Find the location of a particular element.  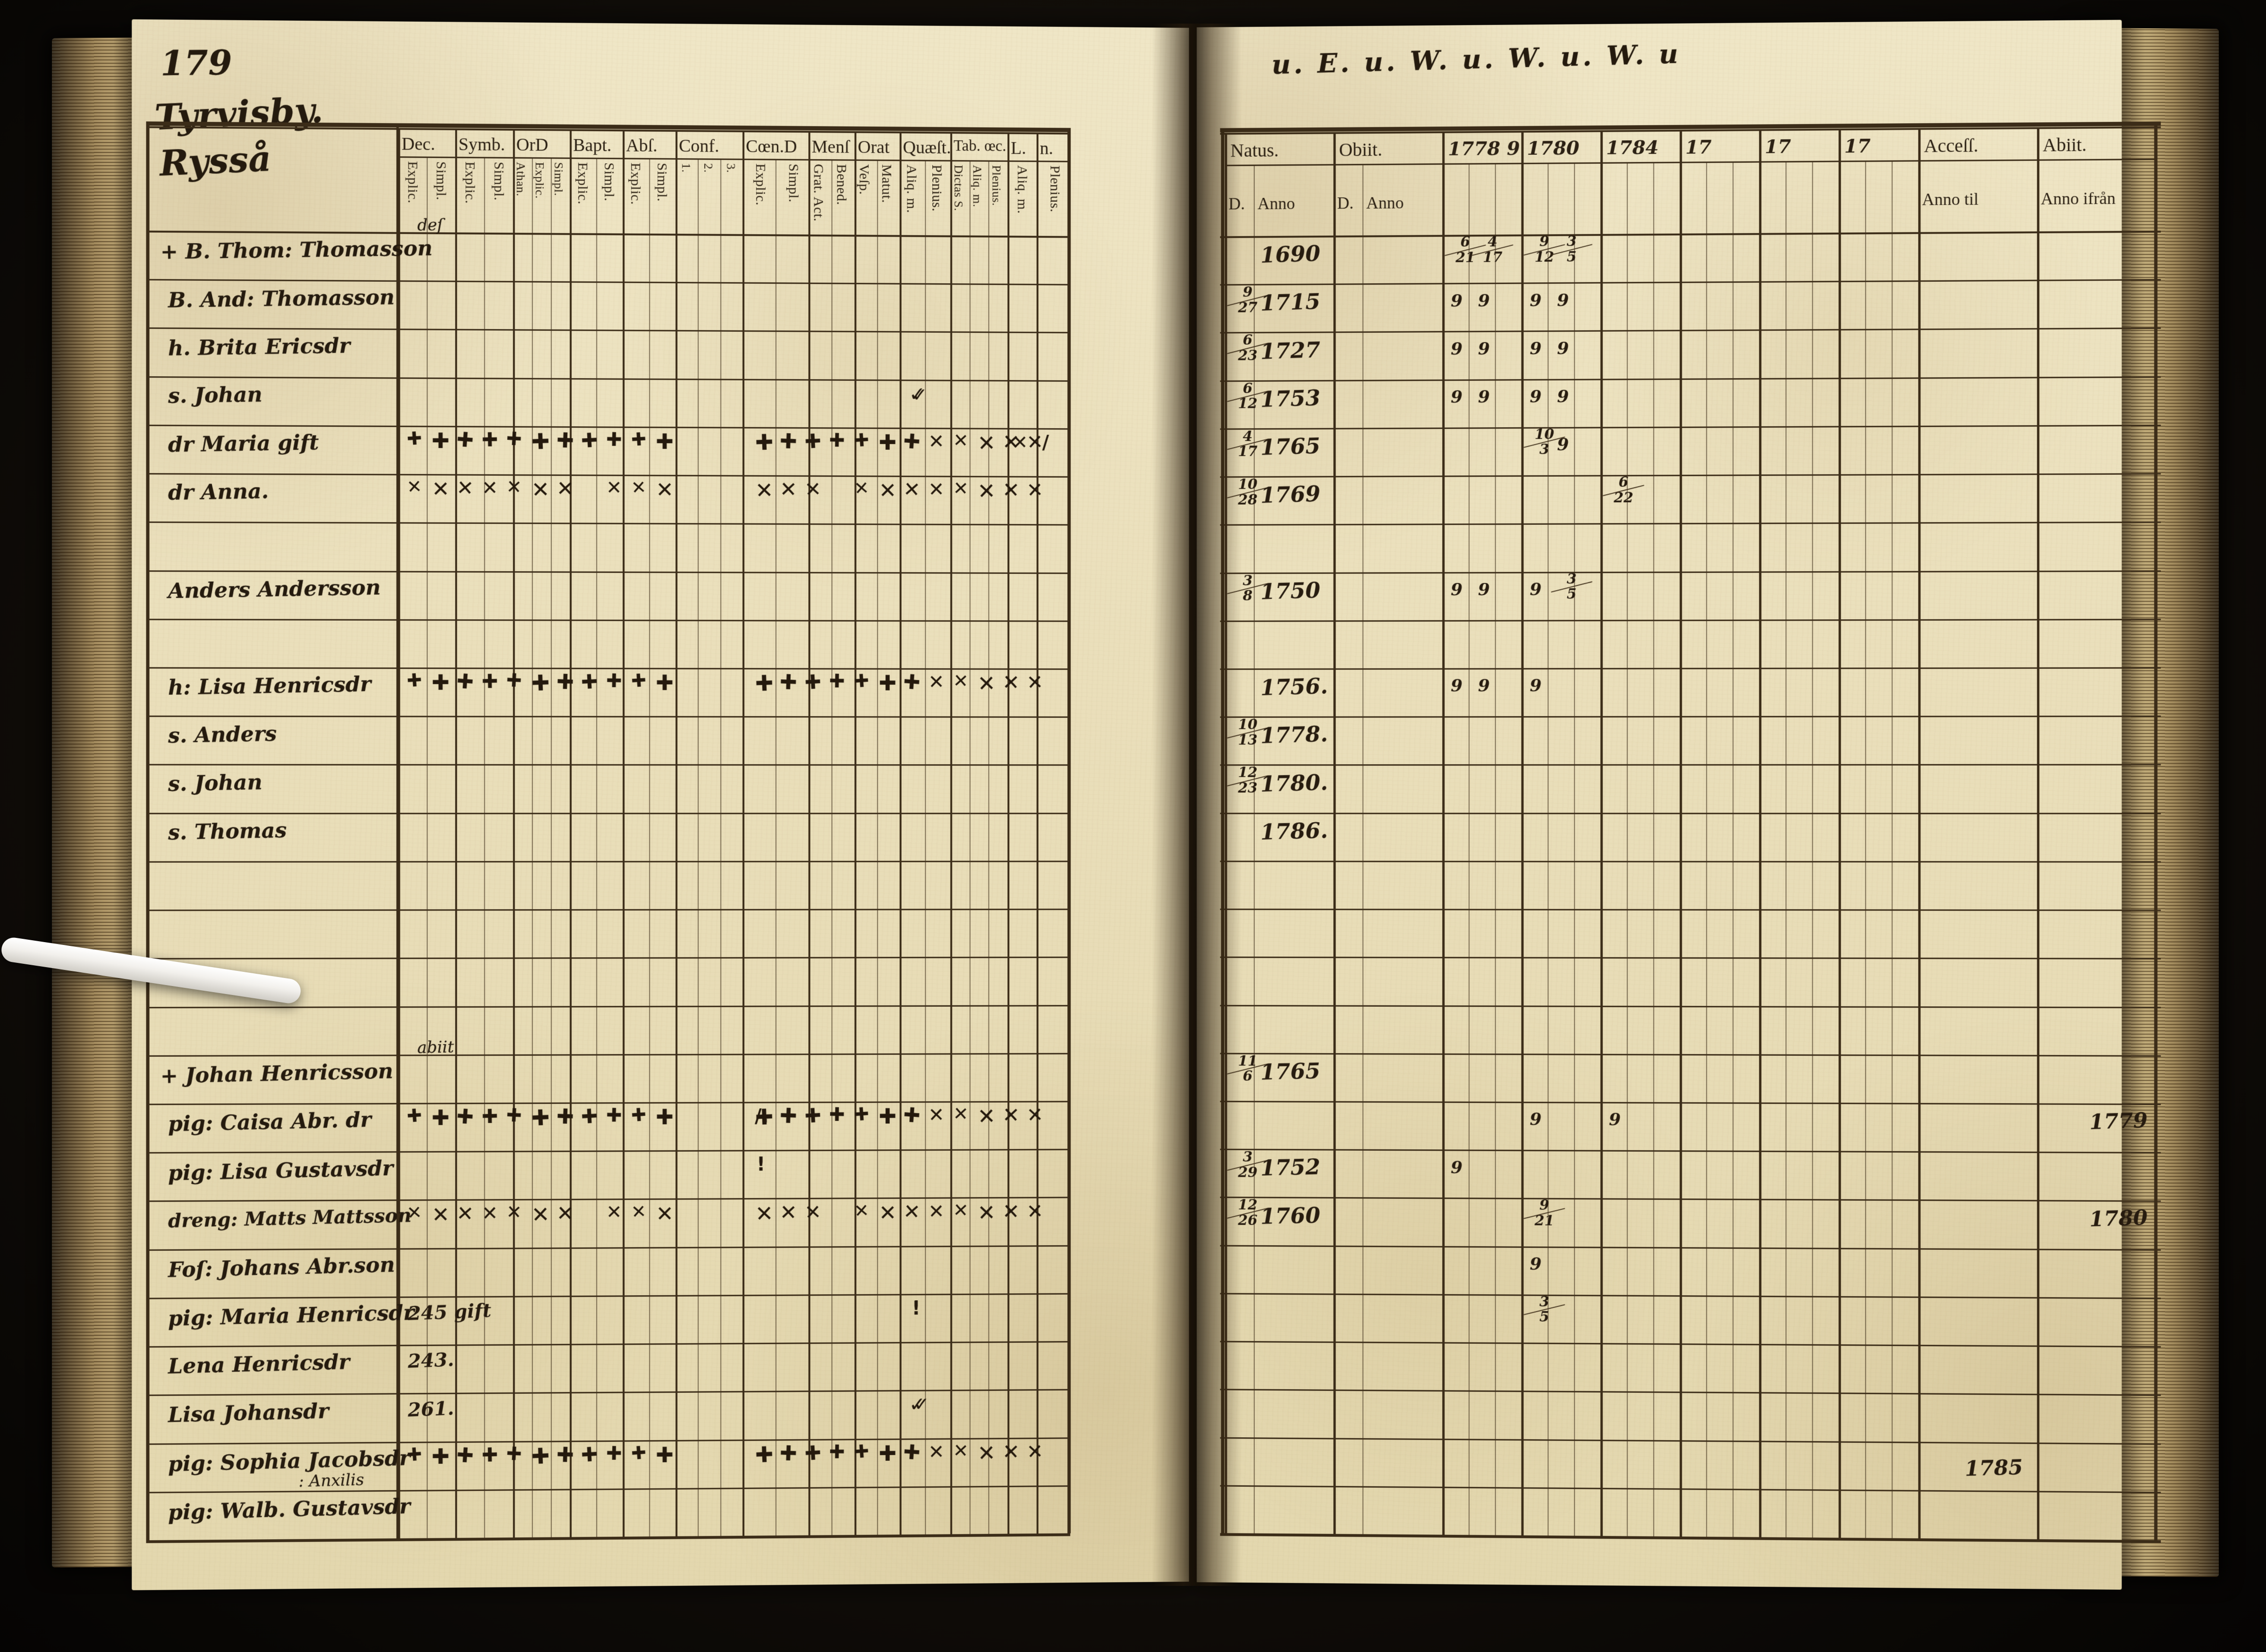

rcol-group-header-5: 17 is located at coordinates (1699, 147).